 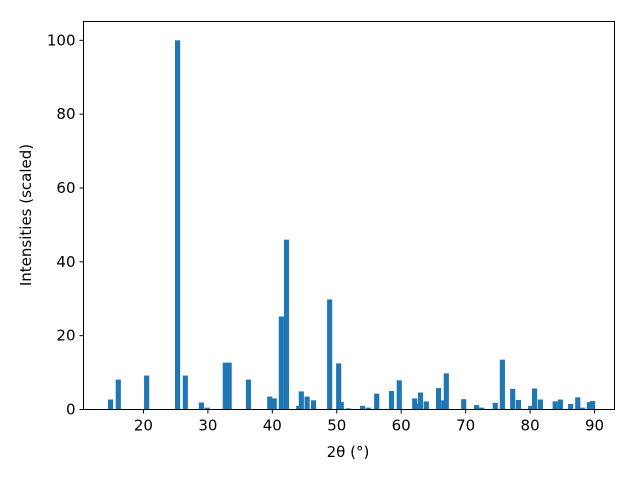 What do you see at coordinates (65, 336) in the screenshot?
I see `y-tick-label: 20` at bounding box center [65, 336].